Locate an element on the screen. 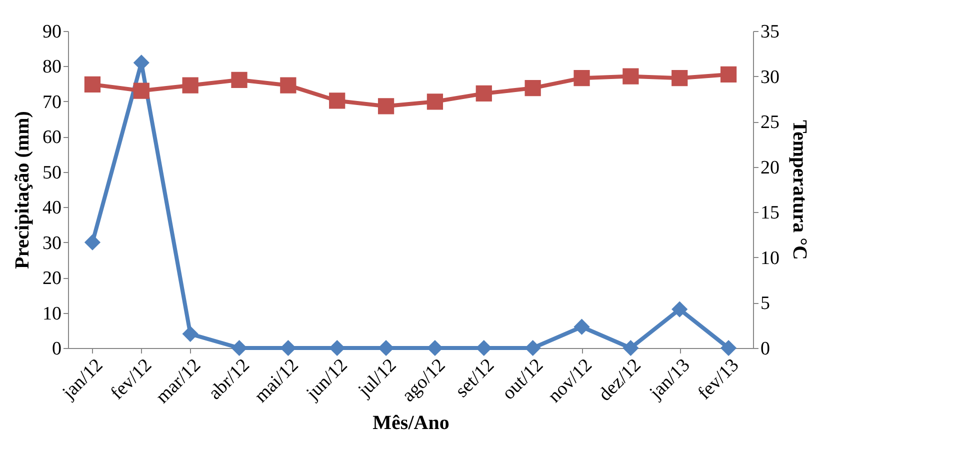  y-tick-label: 90 is located at coordinates (52, 32).